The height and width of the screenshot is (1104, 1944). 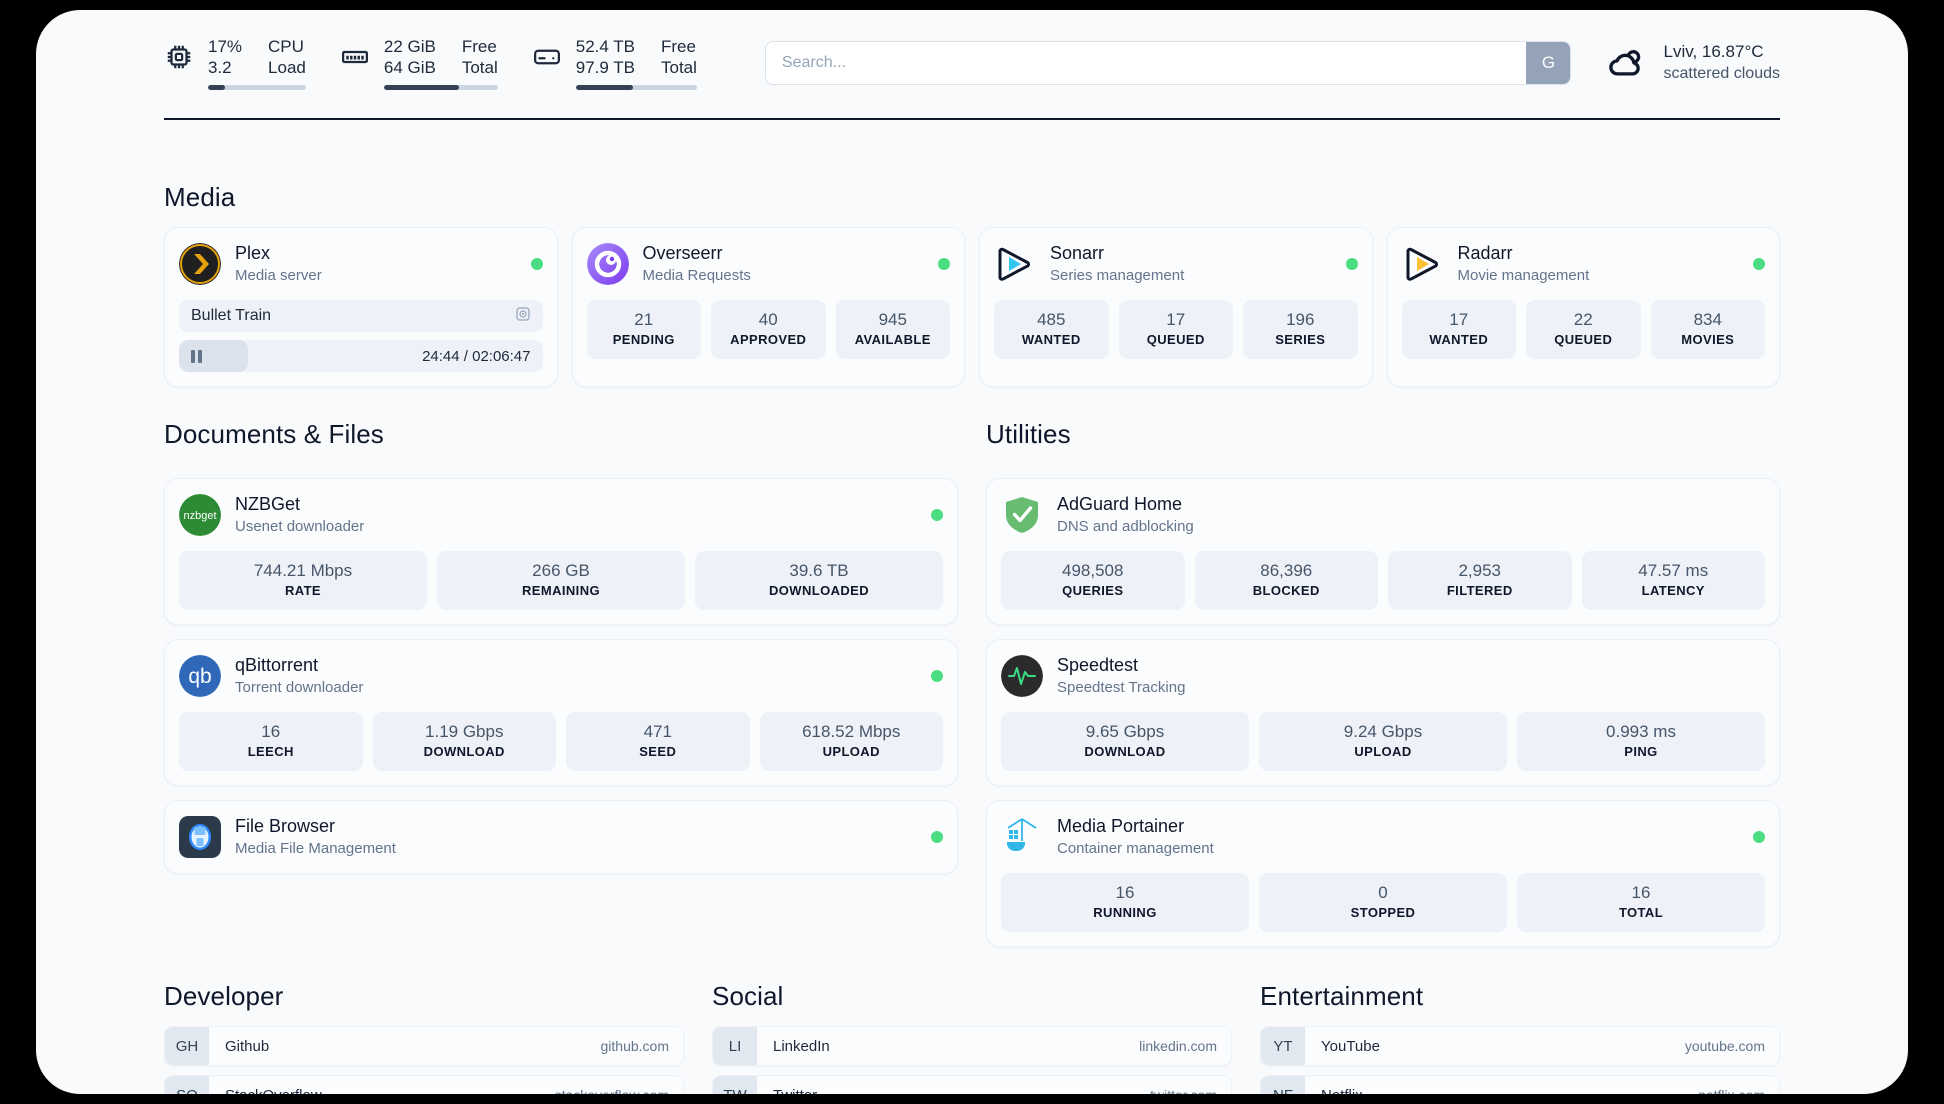 What do you see at coordinates (1146, 63) in the screenshot?
I see `search-input` at bounding box center [1146, 63].